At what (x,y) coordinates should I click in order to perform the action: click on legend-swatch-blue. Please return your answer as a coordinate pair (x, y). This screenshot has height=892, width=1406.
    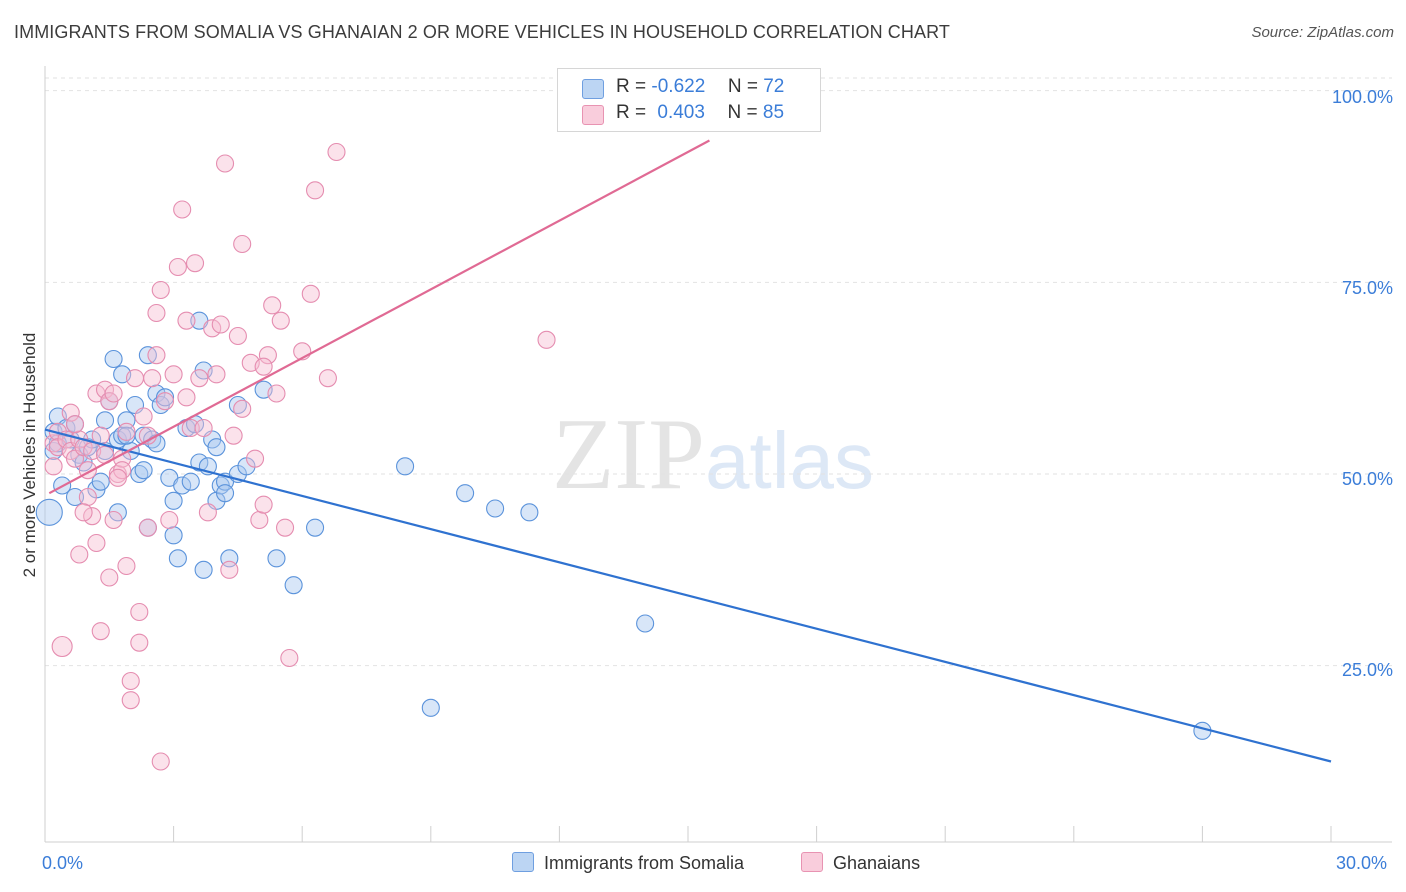
    Looking at the image, I should click on (593, 89).